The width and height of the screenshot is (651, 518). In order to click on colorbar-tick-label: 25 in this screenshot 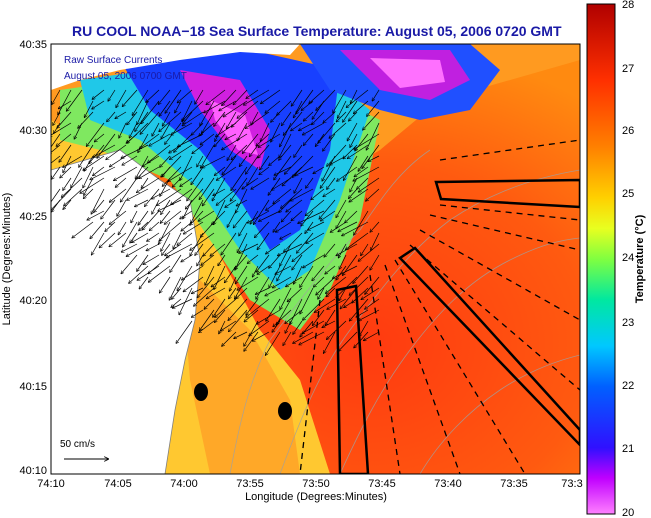, I will do `click(628, 194)`.